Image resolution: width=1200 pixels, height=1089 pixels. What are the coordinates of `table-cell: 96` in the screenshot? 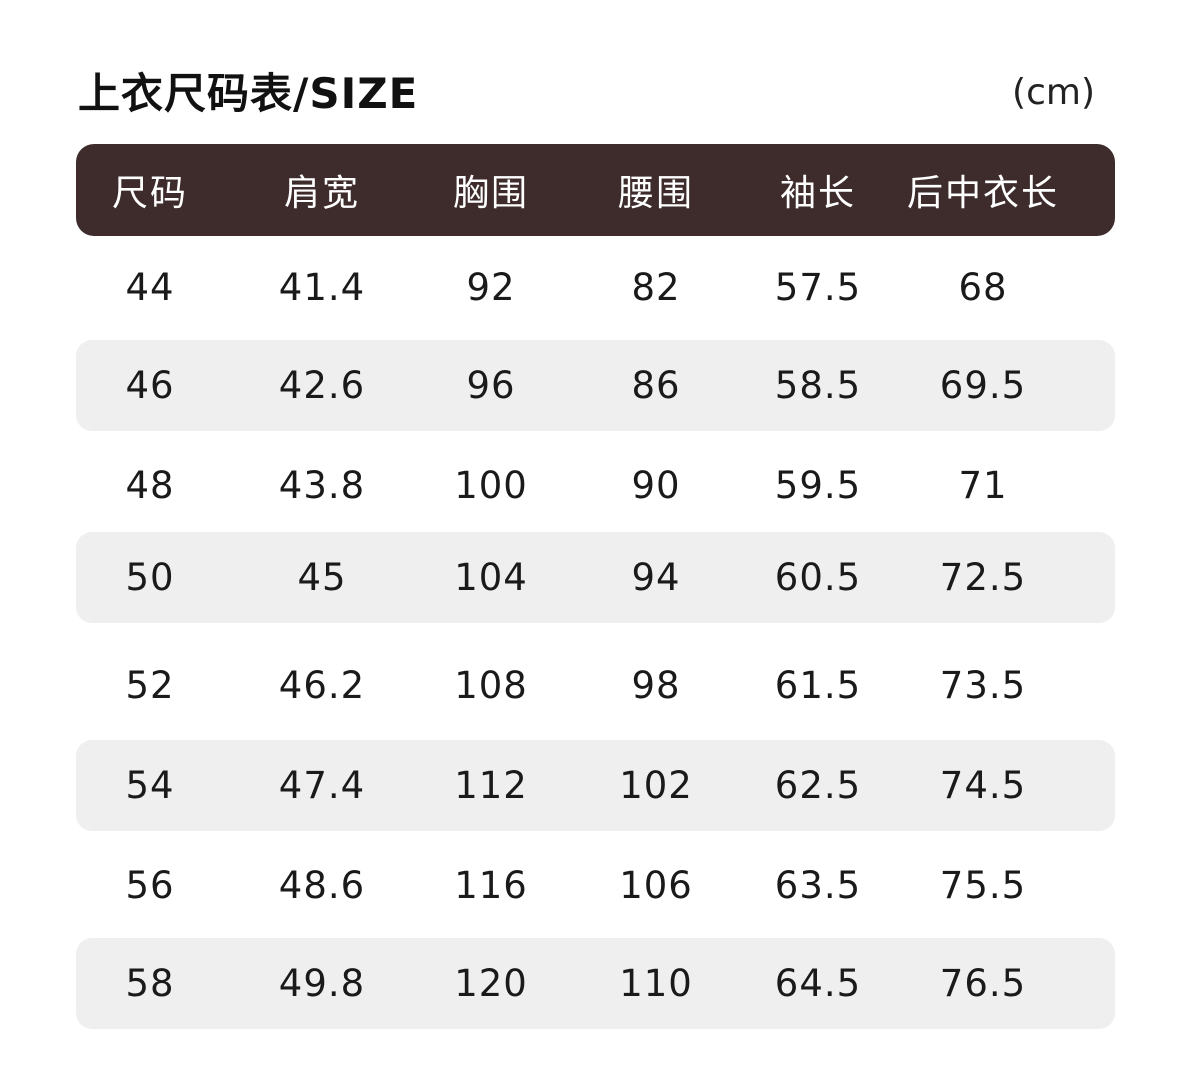 It's located at (491, 385).